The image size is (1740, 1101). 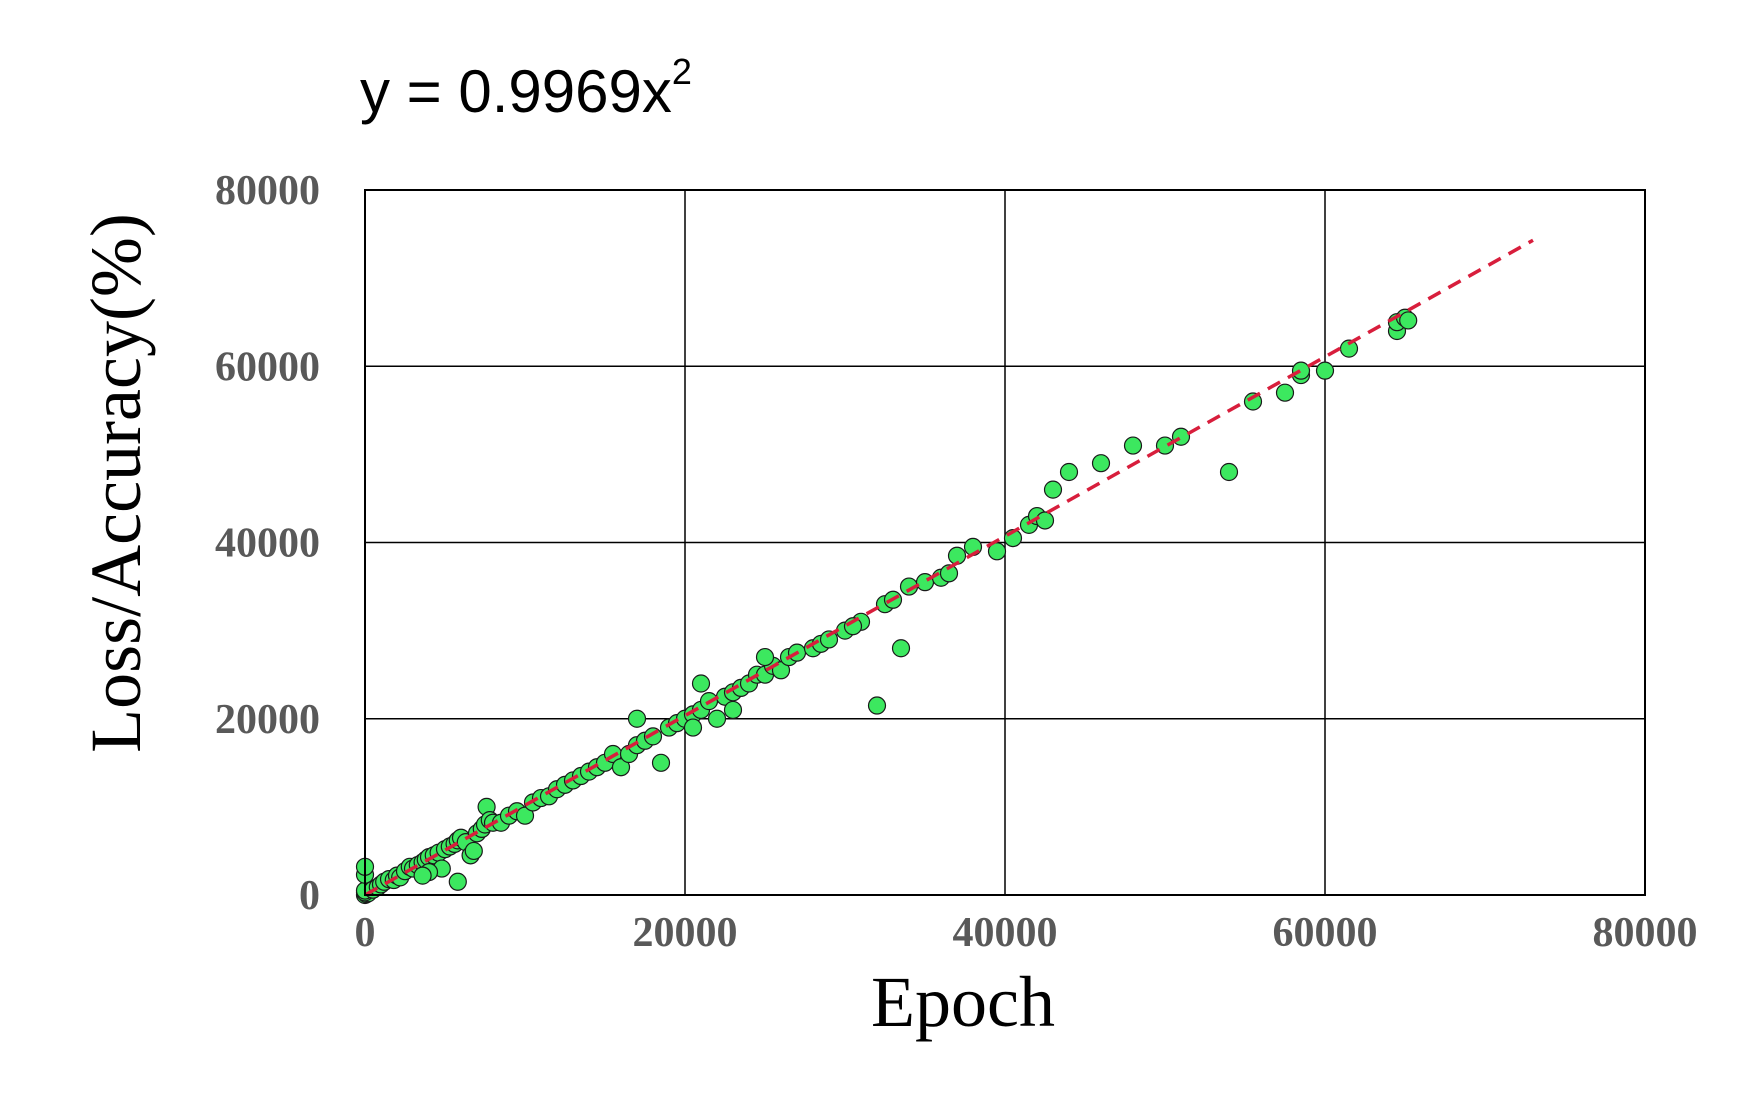 What do you see at coordinates (1645, 933) in the screenshot?
I see `x-tick-label: 80000` at bounding box center [1645, 933].